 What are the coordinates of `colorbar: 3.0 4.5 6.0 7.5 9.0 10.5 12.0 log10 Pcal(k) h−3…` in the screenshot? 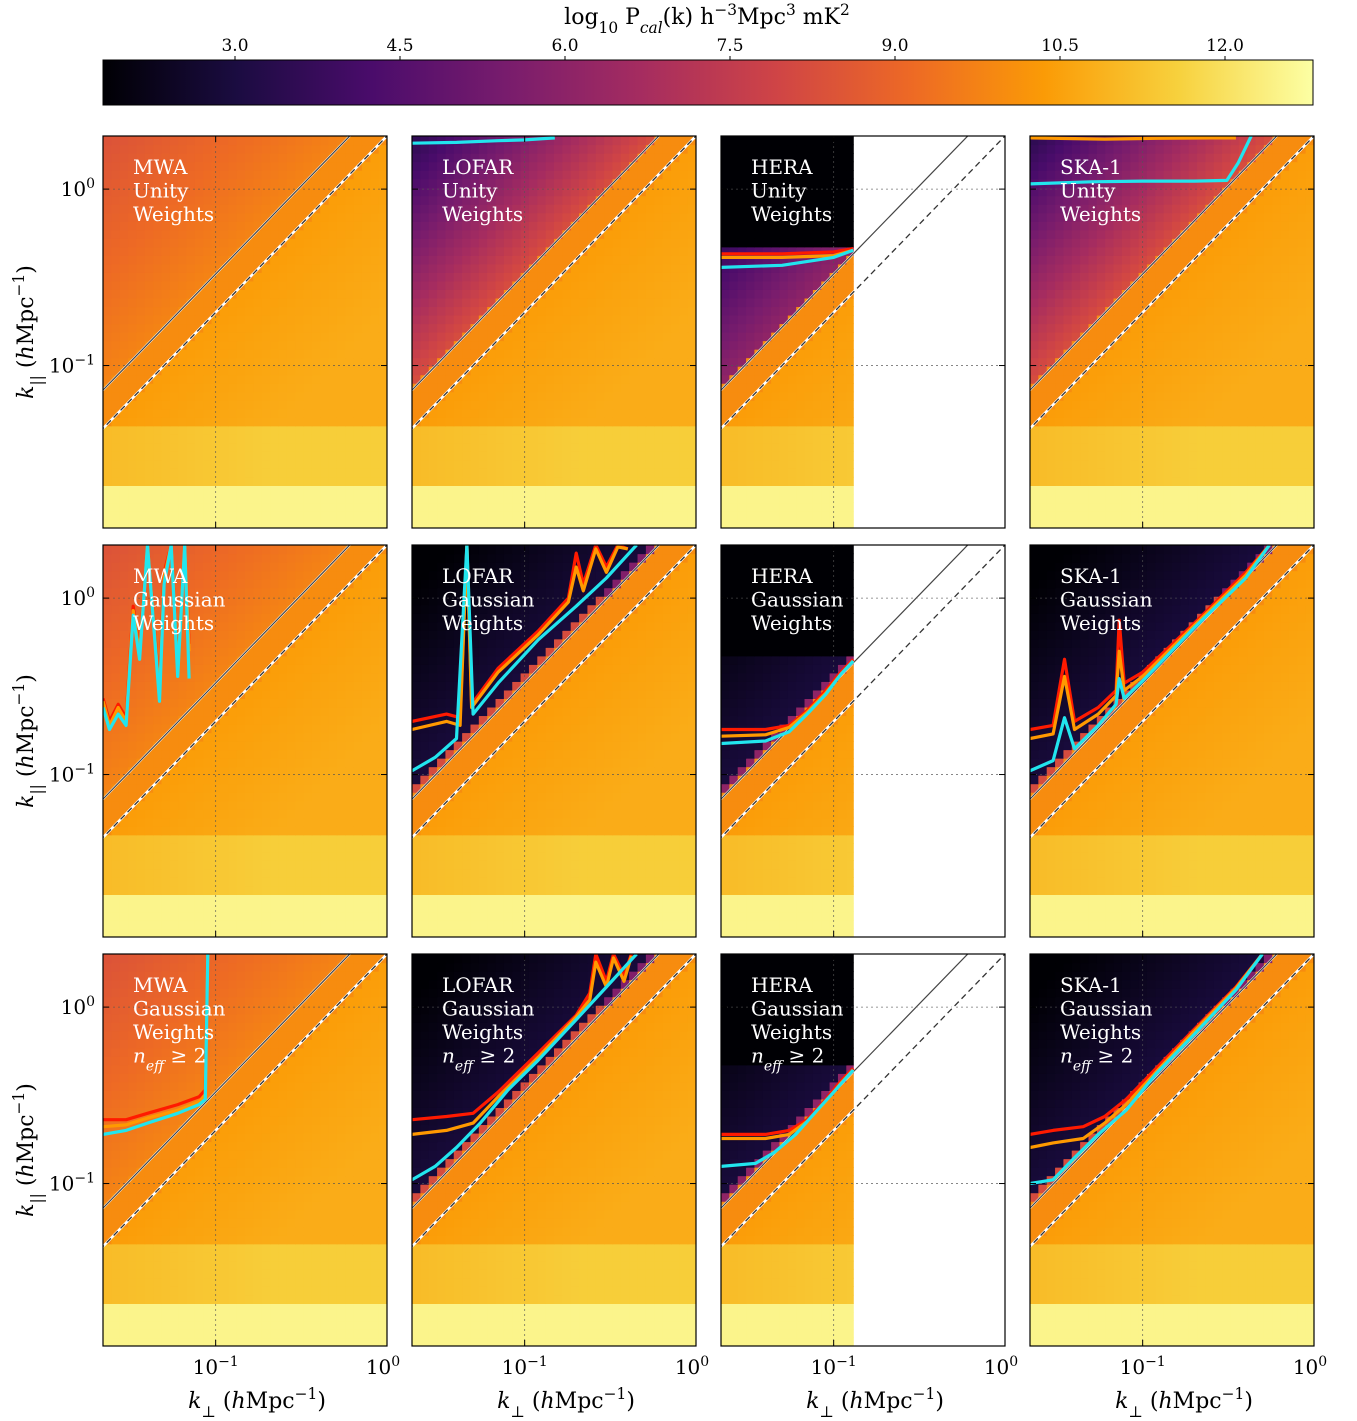 It's located at (708, 53).